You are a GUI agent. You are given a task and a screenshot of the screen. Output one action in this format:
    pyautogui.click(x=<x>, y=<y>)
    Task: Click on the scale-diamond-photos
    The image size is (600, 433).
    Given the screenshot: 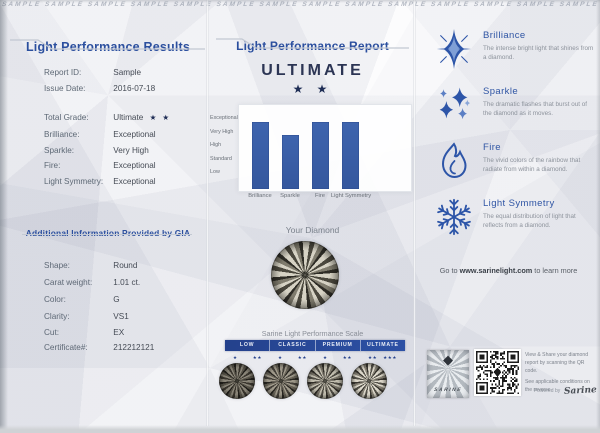 What is the action you would take?
    pyautogui.click(x=309, y=381)
    